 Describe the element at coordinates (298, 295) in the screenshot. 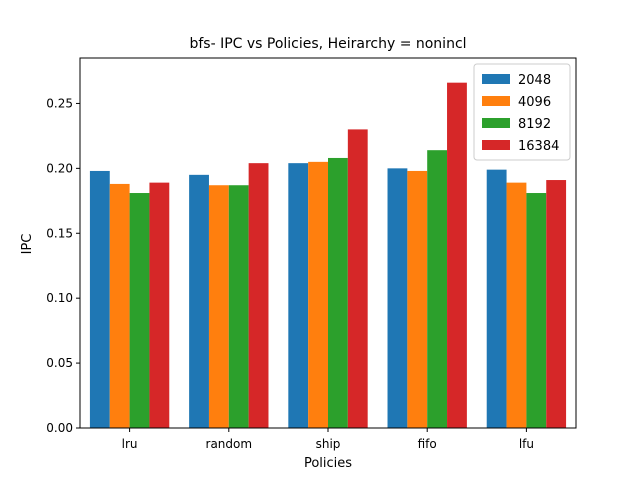

I see `bar-ship-2048` at that location.